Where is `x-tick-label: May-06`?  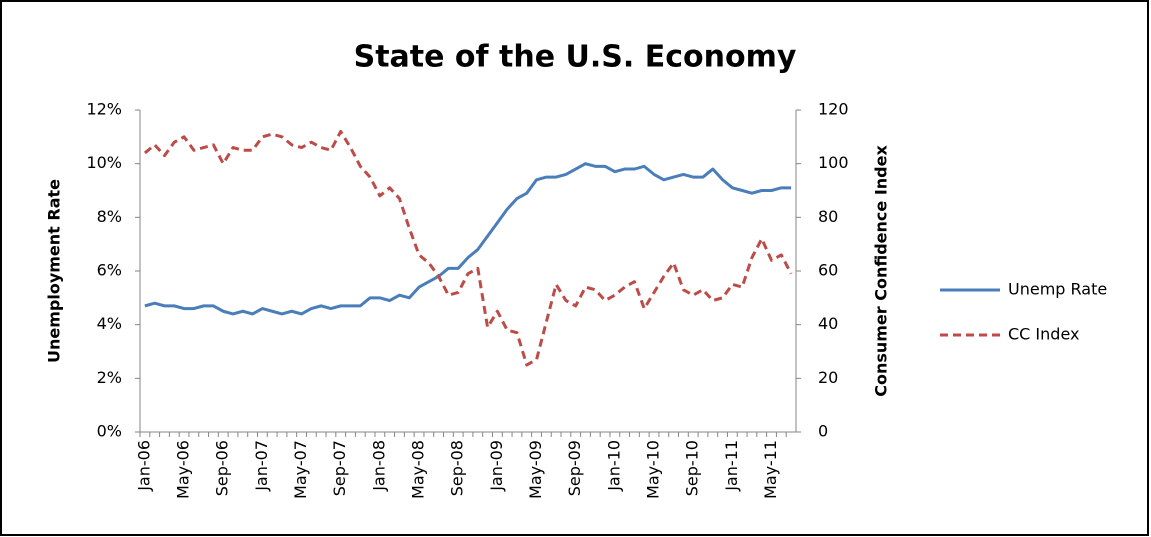
x-tick-label: May-06 is located at coordinates (183, 469).